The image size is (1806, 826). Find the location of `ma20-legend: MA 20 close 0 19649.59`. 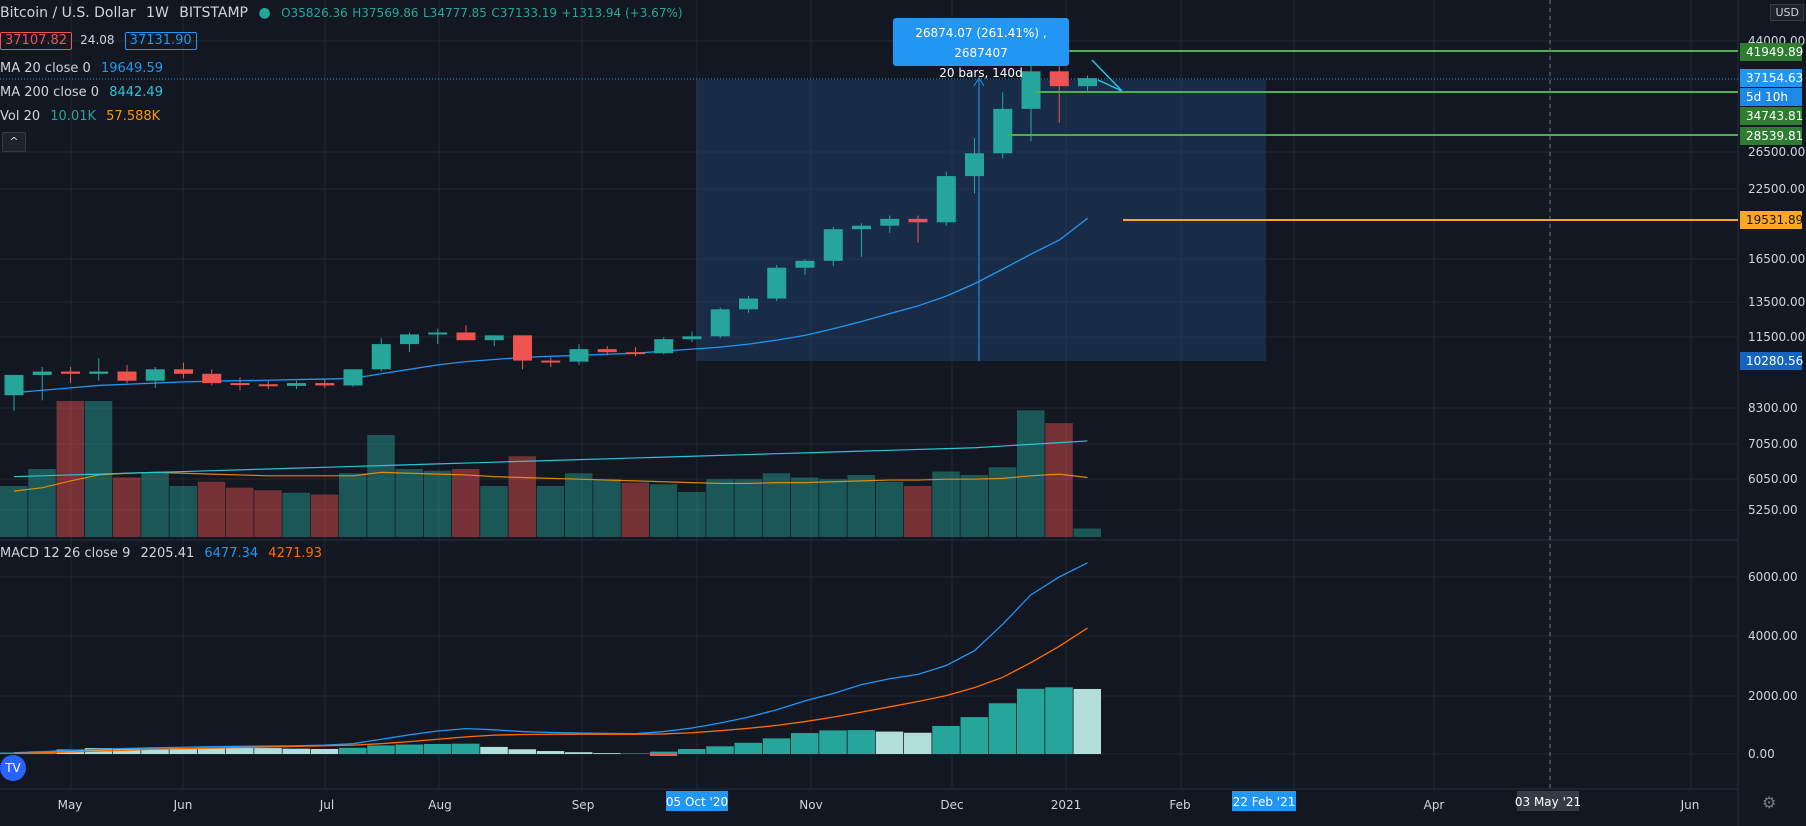

ma20-legend: MA 20 close 0 19649.59 is located at coordinates (81, 69).